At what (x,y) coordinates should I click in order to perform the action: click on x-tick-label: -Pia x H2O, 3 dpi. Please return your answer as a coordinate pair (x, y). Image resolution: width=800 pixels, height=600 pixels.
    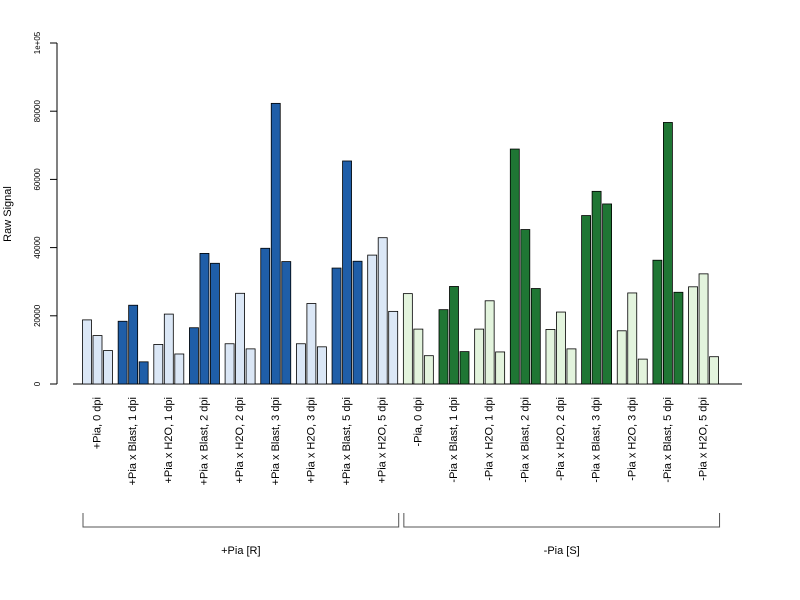
    Looking at the image, I should click on (632, 439).